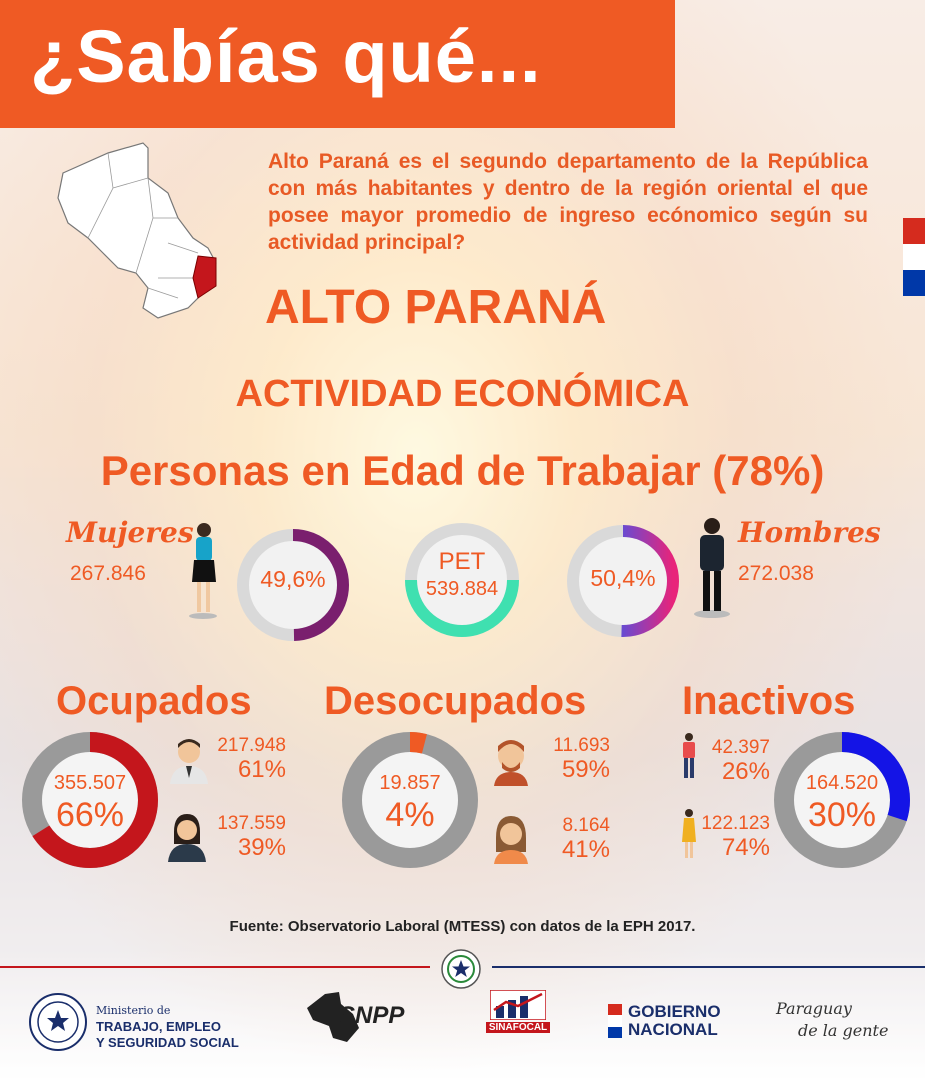  What do you see at coordinates (581, 745) in the screenshot?
I see `desocupados-men-count: 11.693` at bounding box center [581, 745].